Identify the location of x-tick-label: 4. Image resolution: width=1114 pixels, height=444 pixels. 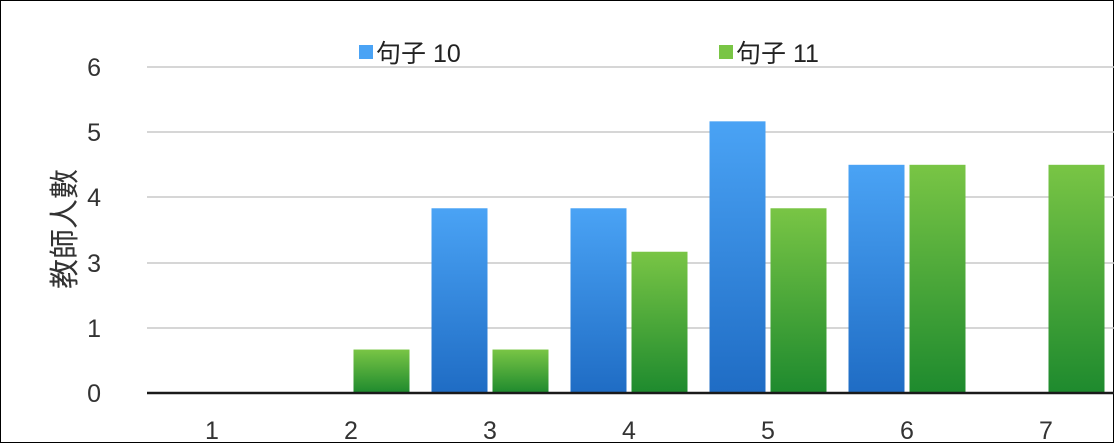
(629, 430).